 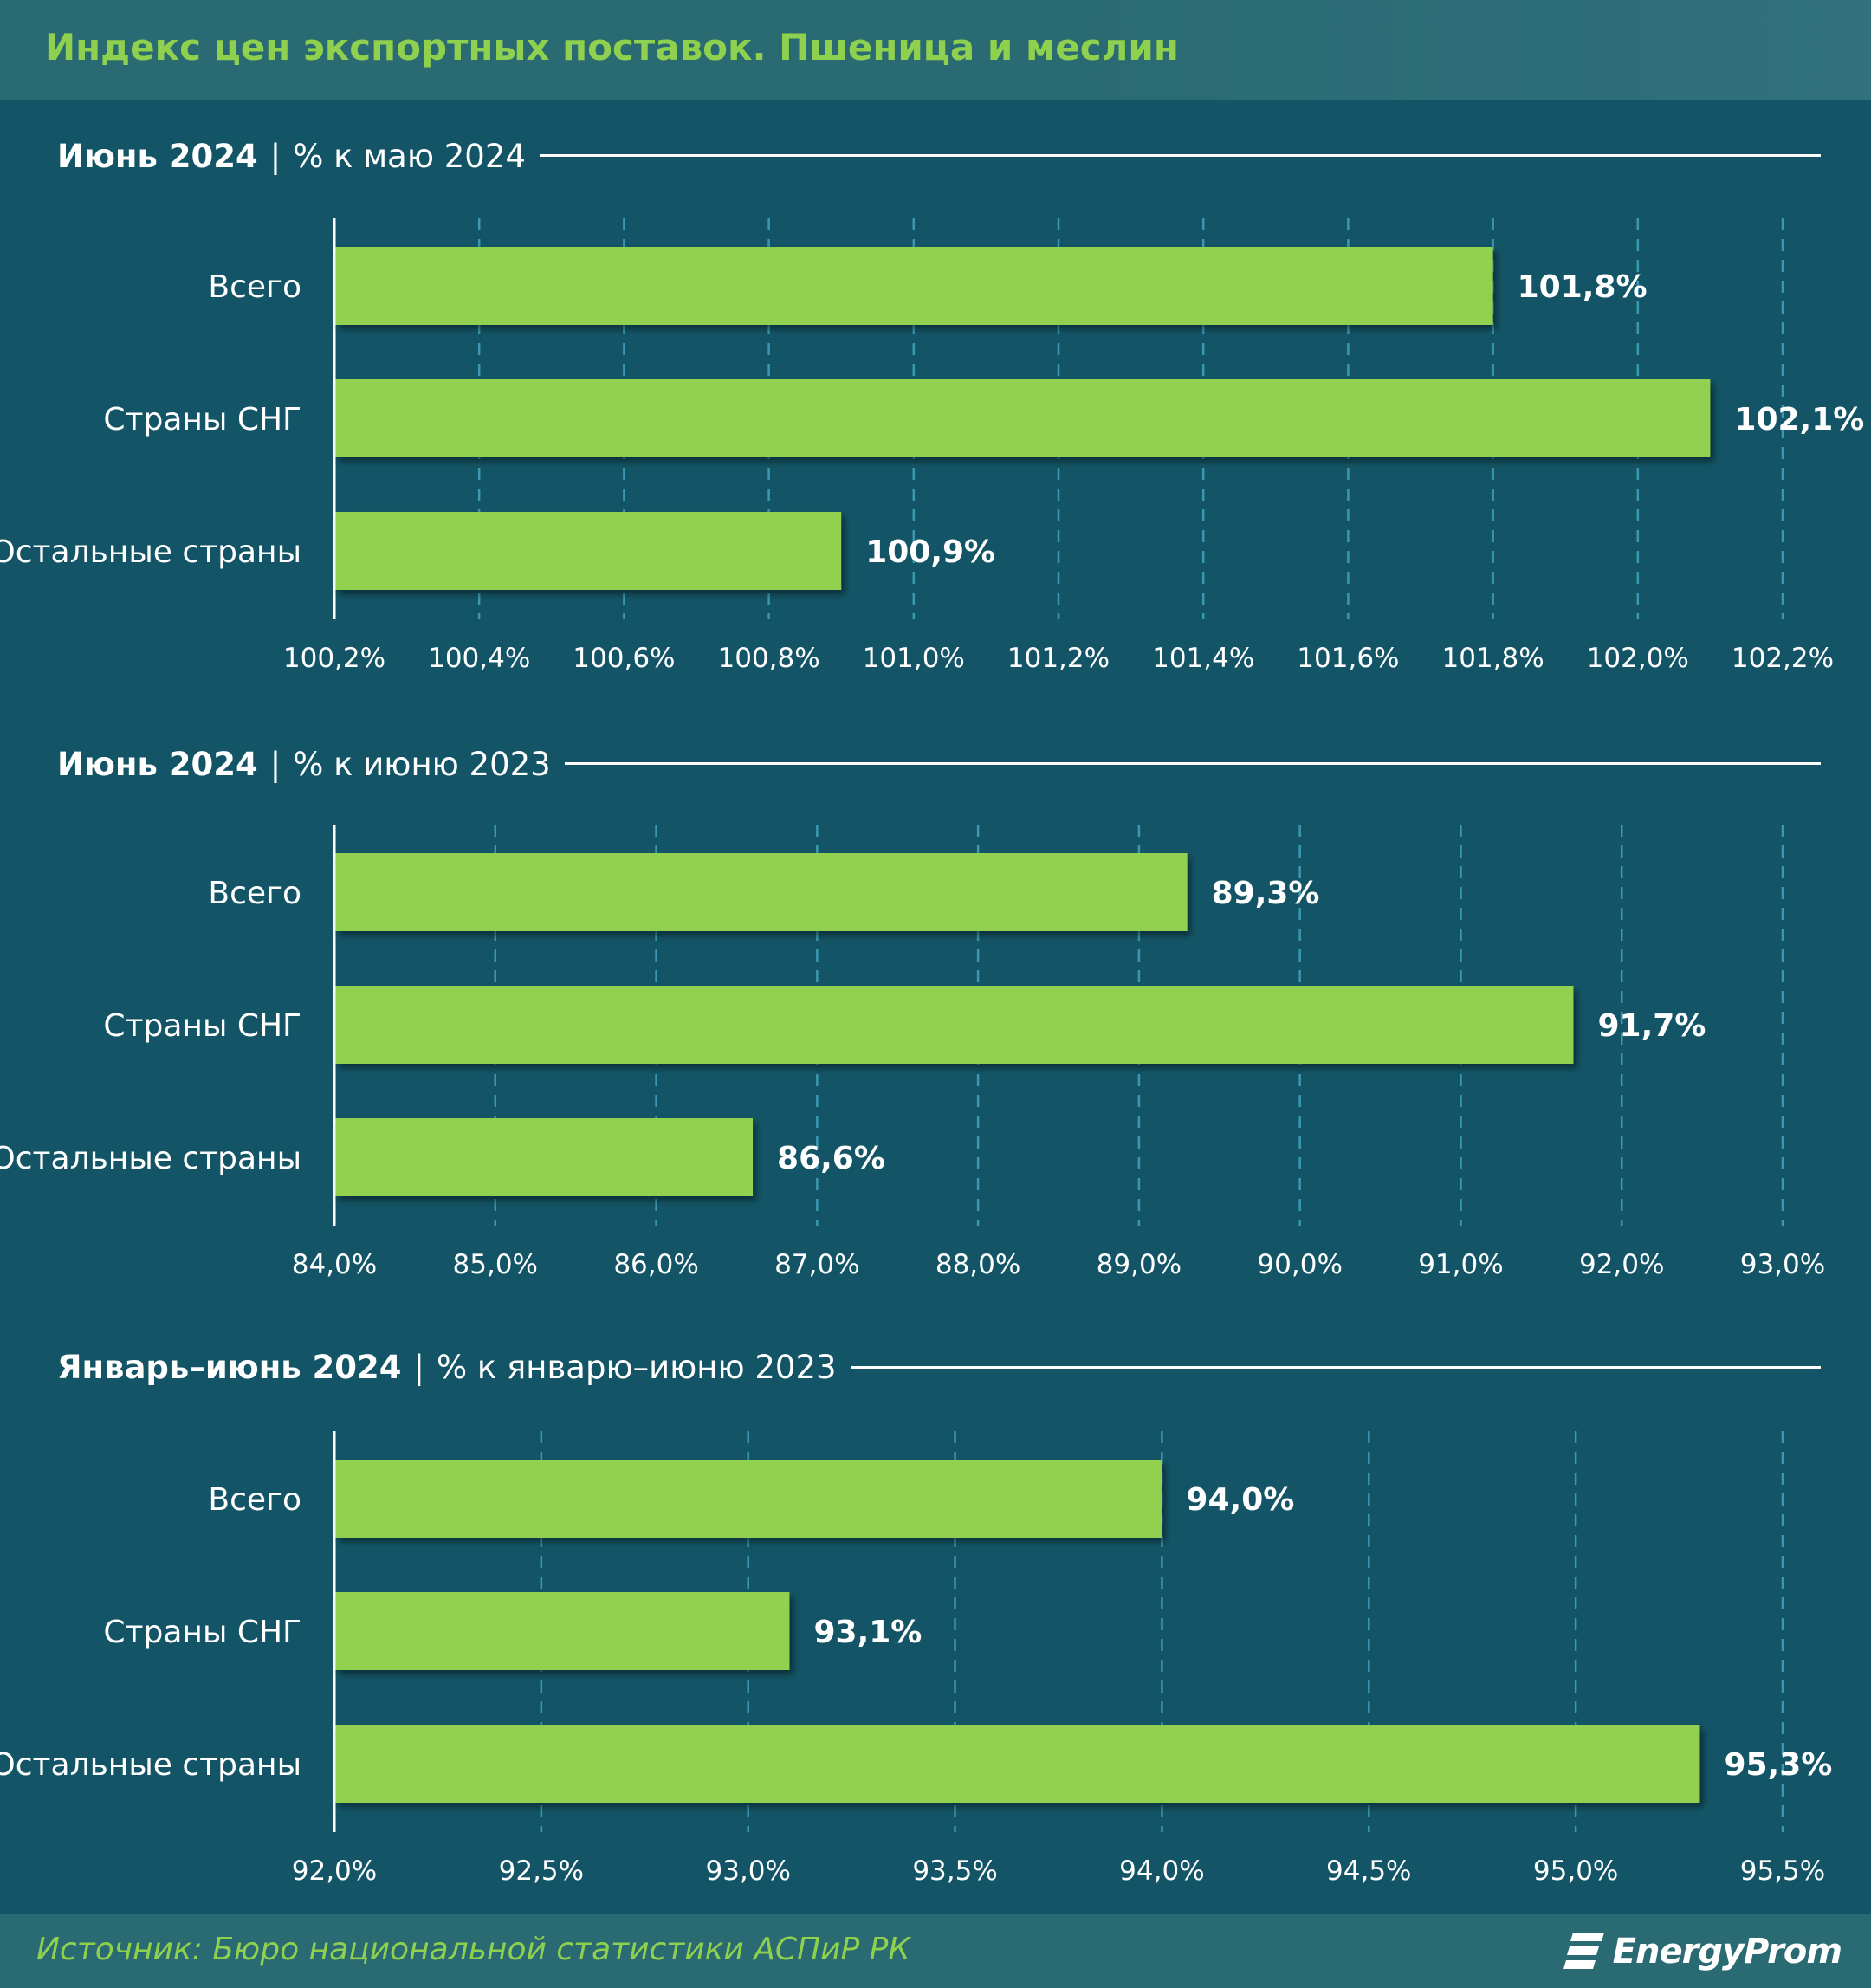 I want to click on x-tick-label: 94,0%, so click(x=1161, y=1871).